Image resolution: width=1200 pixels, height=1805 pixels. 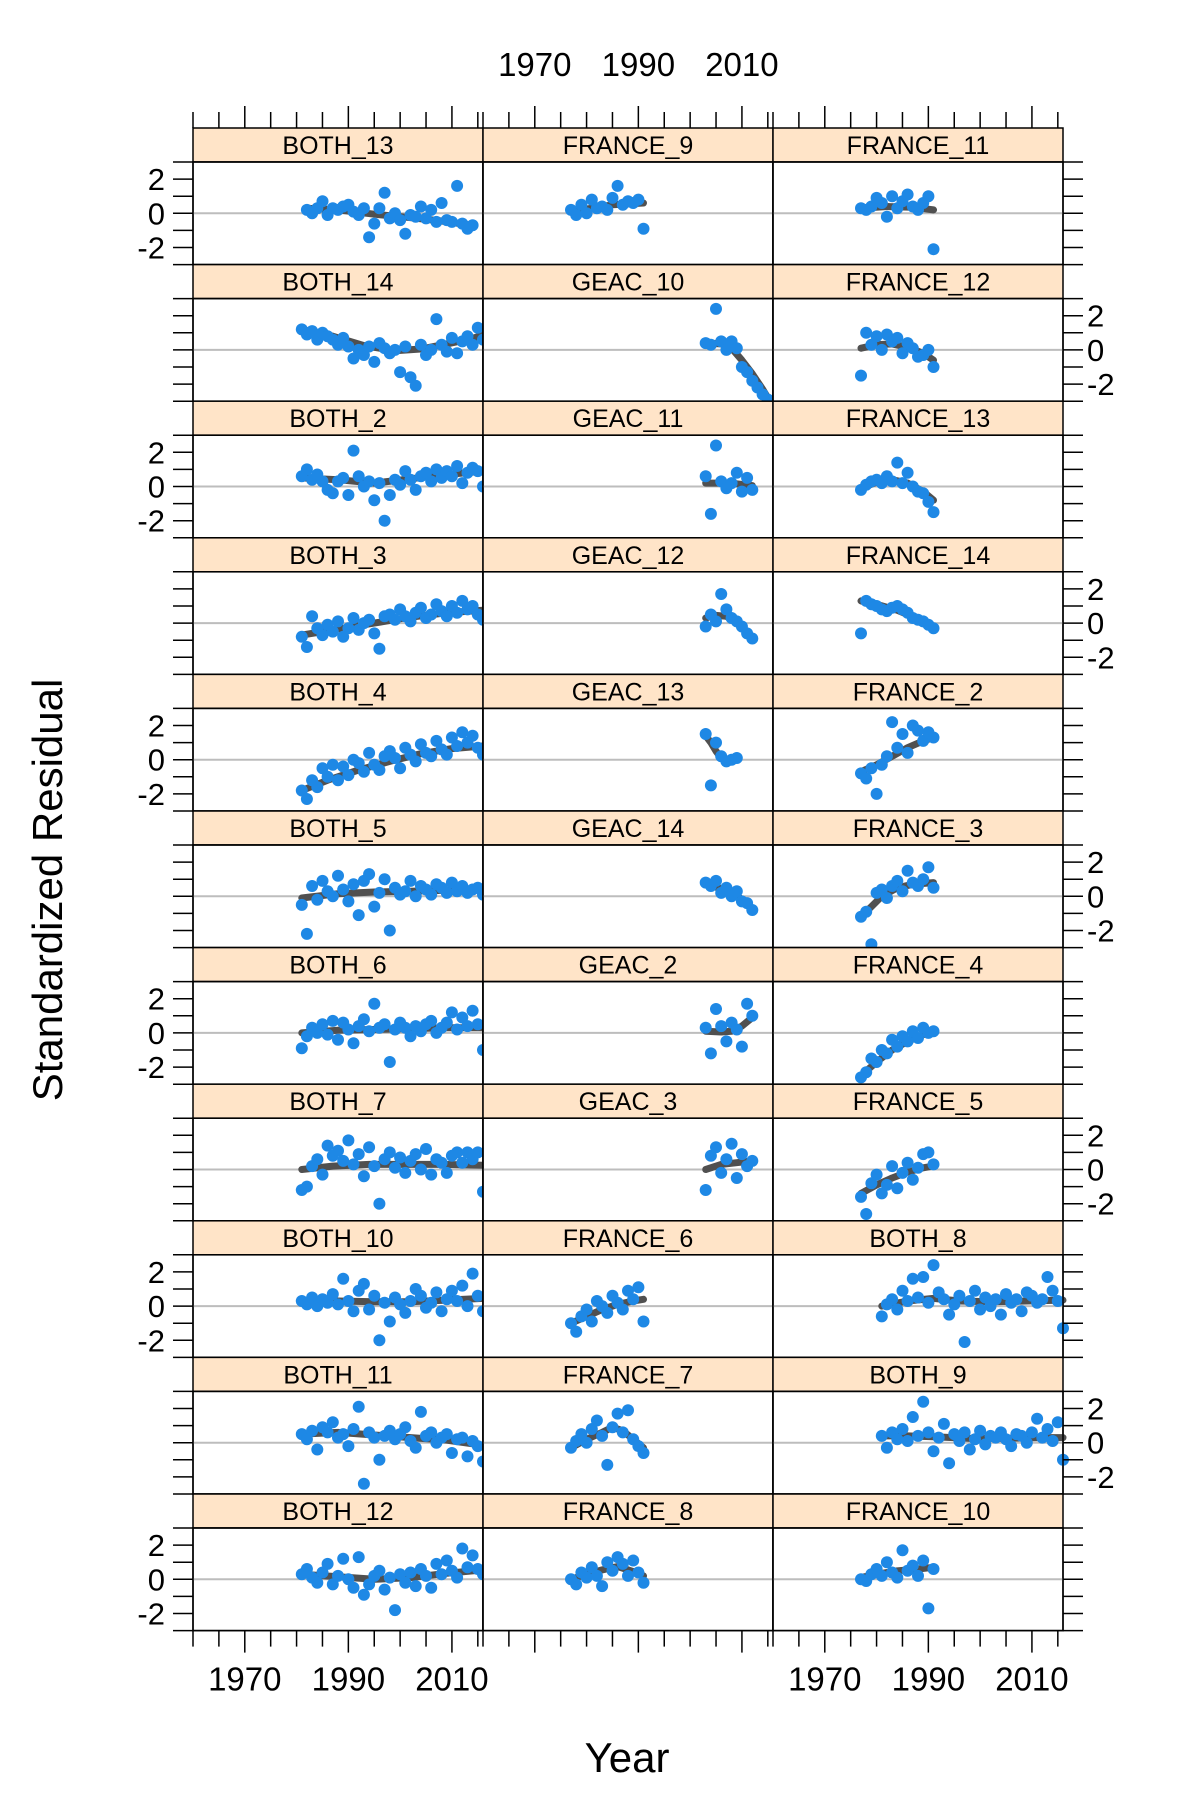 What do you see at coordinates (628, 469) in the screenshot?
I see `panel-geac-11: GEAC_11` at bounding box center [628, 469].